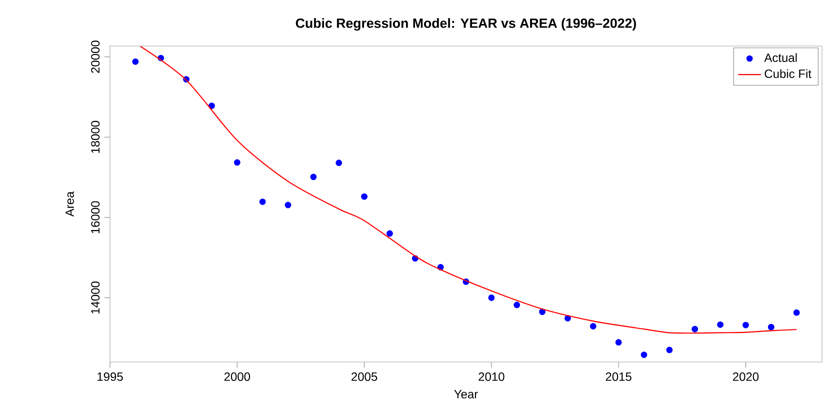 The height and width of the screenshot is (419, 830). I want to click on x-tick-label: 2010, so click(491, 376).